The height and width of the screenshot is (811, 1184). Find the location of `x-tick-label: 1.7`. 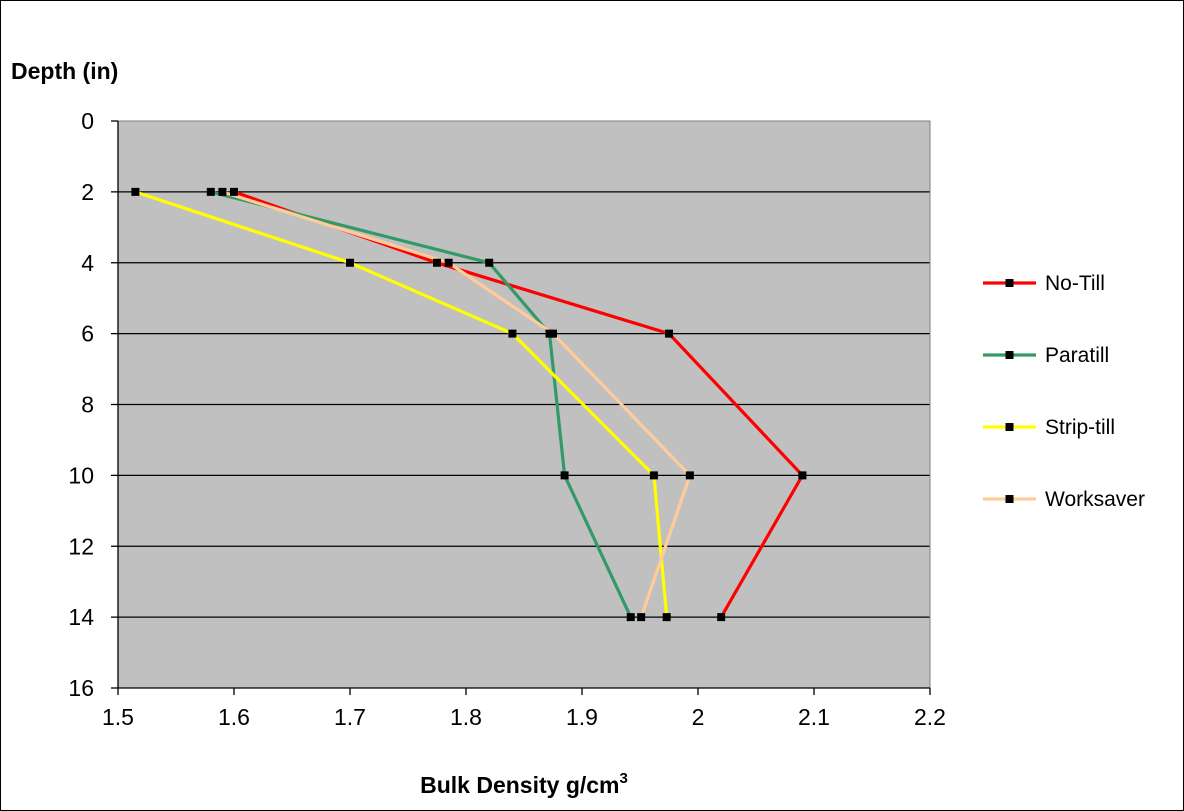

x-tick-label: 1.7 is located at coordinates (350, 717).